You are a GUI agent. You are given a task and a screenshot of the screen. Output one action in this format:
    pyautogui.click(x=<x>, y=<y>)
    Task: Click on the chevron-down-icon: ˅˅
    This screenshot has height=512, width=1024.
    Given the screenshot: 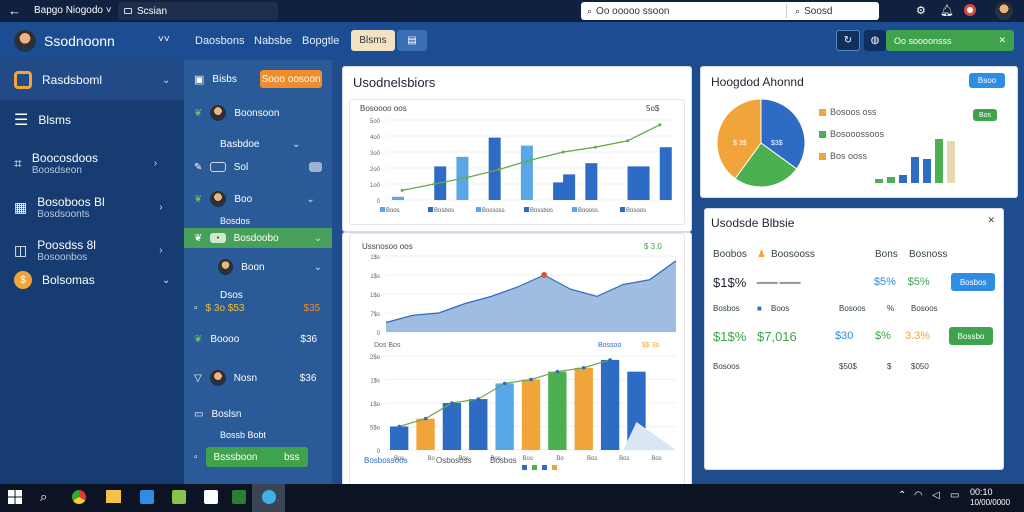 What is the action you would take?
    pyautogui.click(x=164, y=39)
    